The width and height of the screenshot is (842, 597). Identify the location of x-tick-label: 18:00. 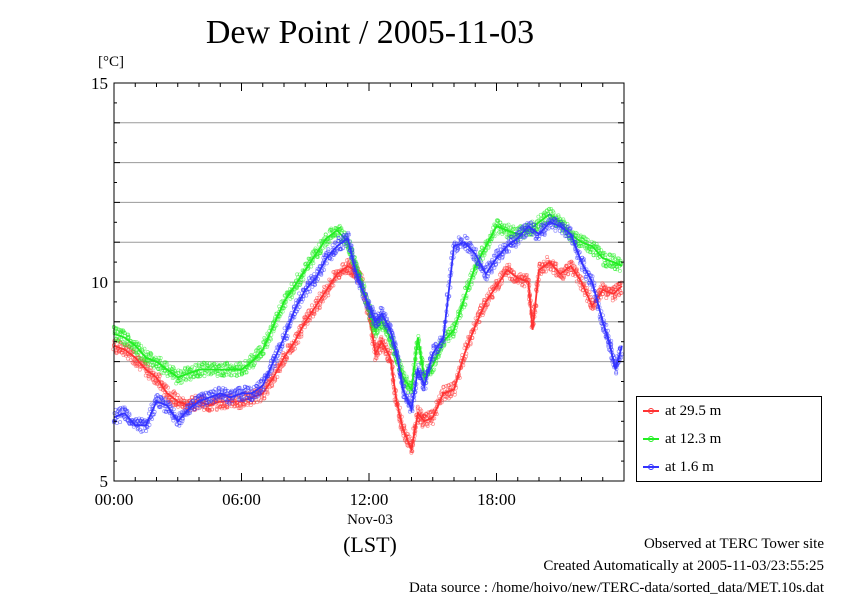
(496, 499).